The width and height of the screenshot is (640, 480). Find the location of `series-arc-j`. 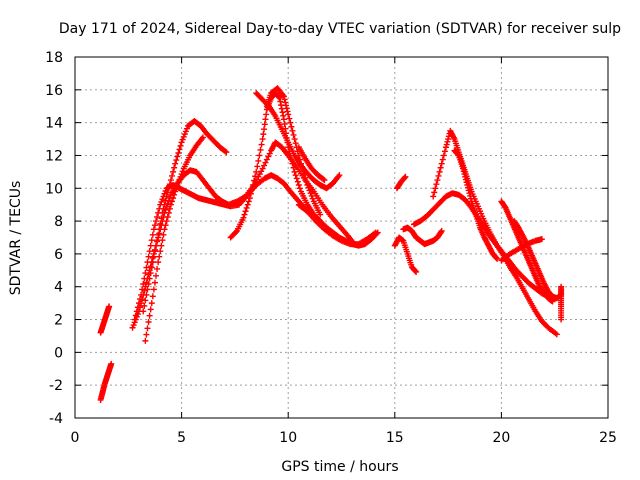

series-arc-j is located at coordinates (311, 164).